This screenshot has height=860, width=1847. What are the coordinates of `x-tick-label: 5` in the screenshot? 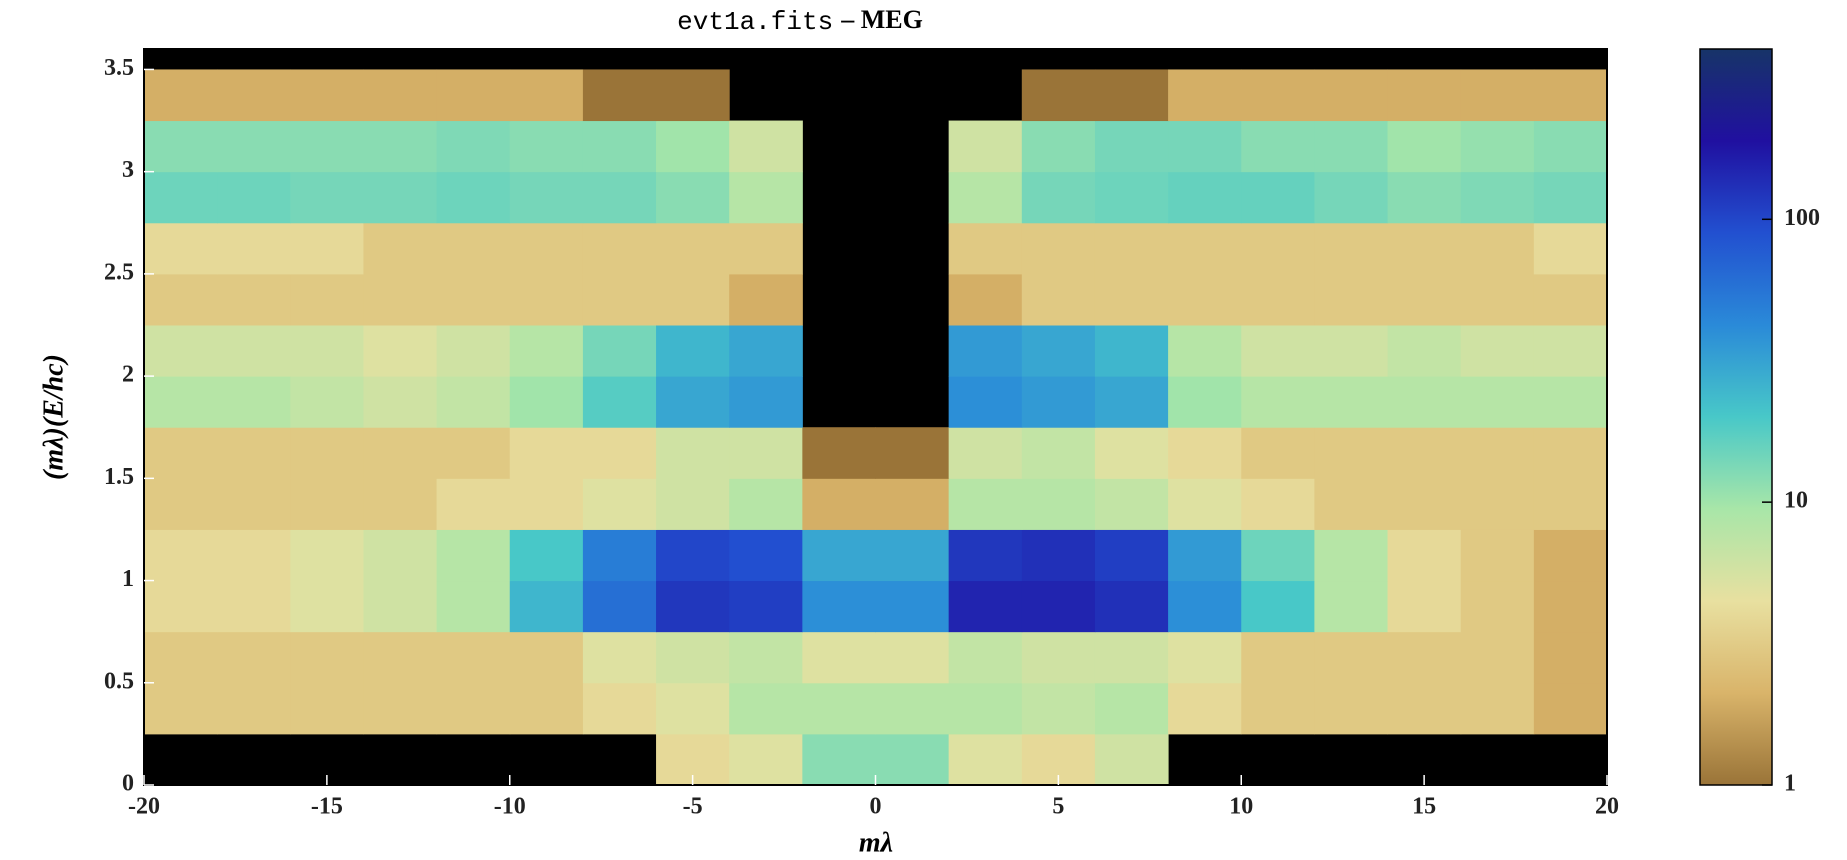 It's located at (1058, 807).